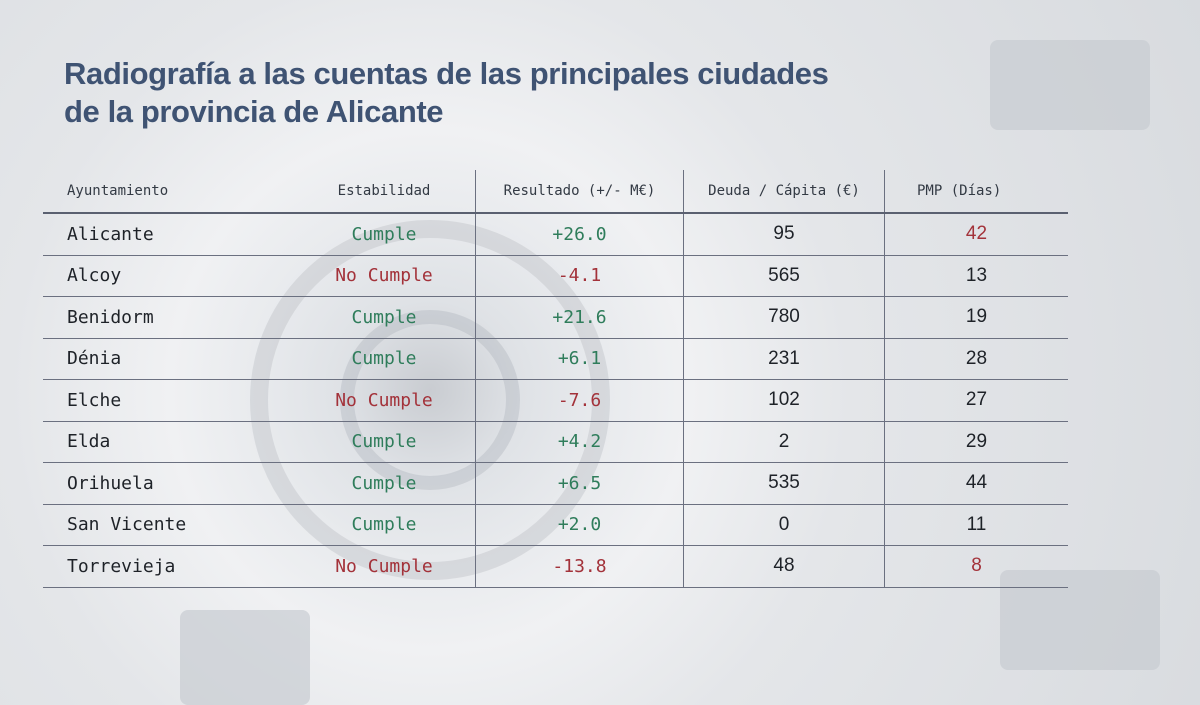 This screenshot has width=1200, height=705. What do you see at coordinates (784, 234) in the screenshot?
I see `cell-deuda: 95` at bounding box center [784, 234].